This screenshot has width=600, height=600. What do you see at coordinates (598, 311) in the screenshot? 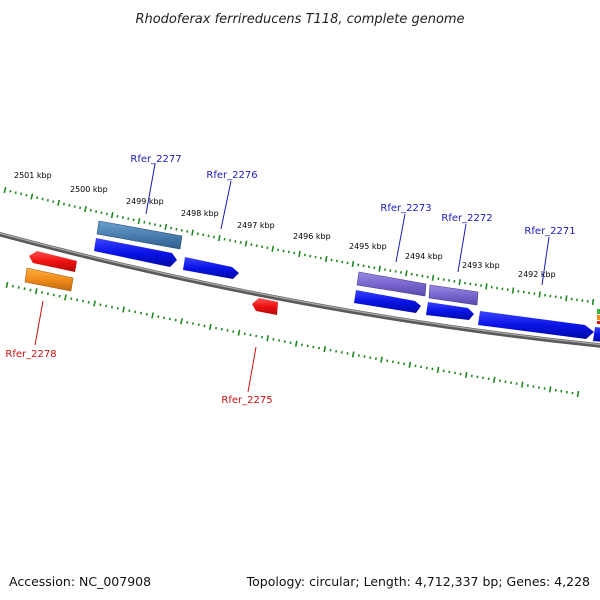
I see `edge-feature-green` at bounding box center [598, 311].